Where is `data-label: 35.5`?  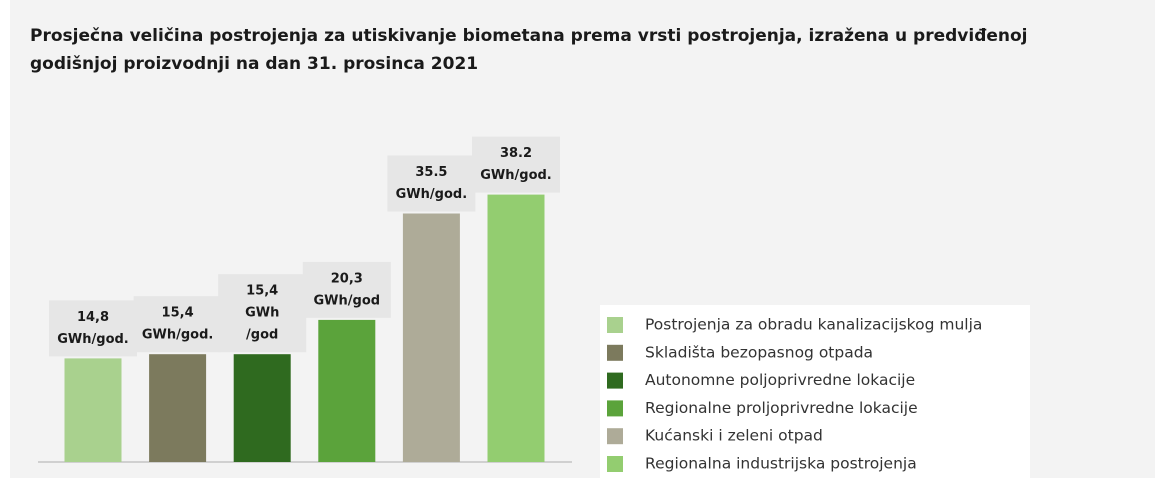 data-label: 35.5 is located at coordinates (431, 172).